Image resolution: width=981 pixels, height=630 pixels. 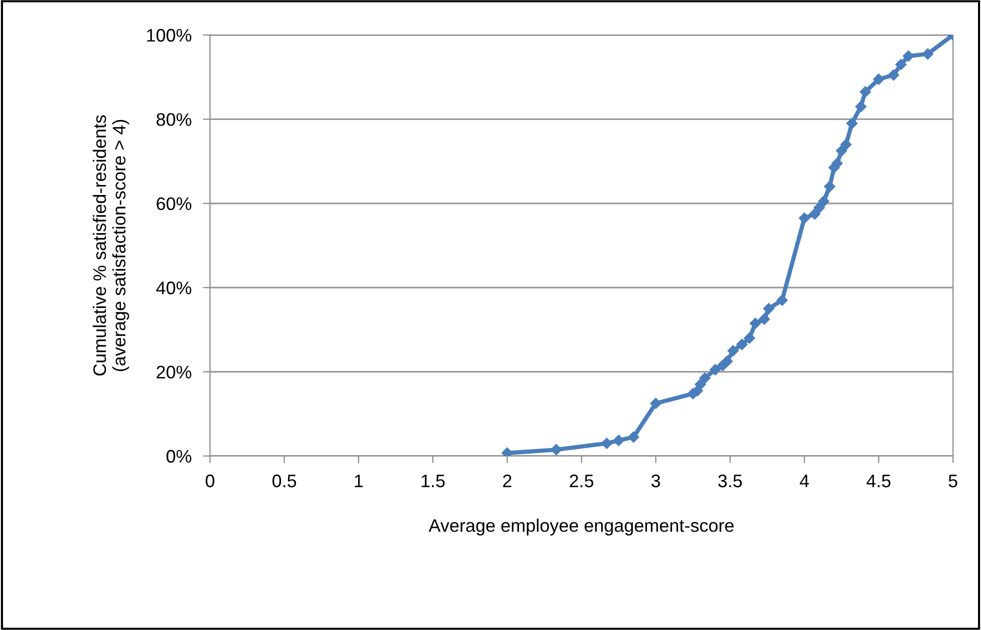 I want to click on y-axis-title: Cumulative % satisfied-residents (average satisfaction-score > 4), so click(x=111, y=245).